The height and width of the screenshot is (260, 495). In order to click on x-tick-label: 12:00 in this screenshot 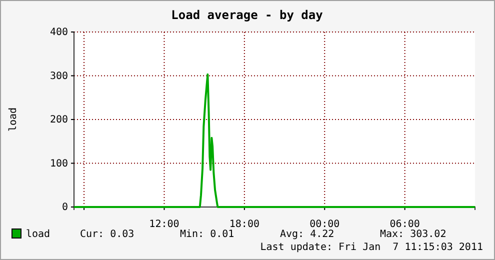, I will do `click(164, 224)`.